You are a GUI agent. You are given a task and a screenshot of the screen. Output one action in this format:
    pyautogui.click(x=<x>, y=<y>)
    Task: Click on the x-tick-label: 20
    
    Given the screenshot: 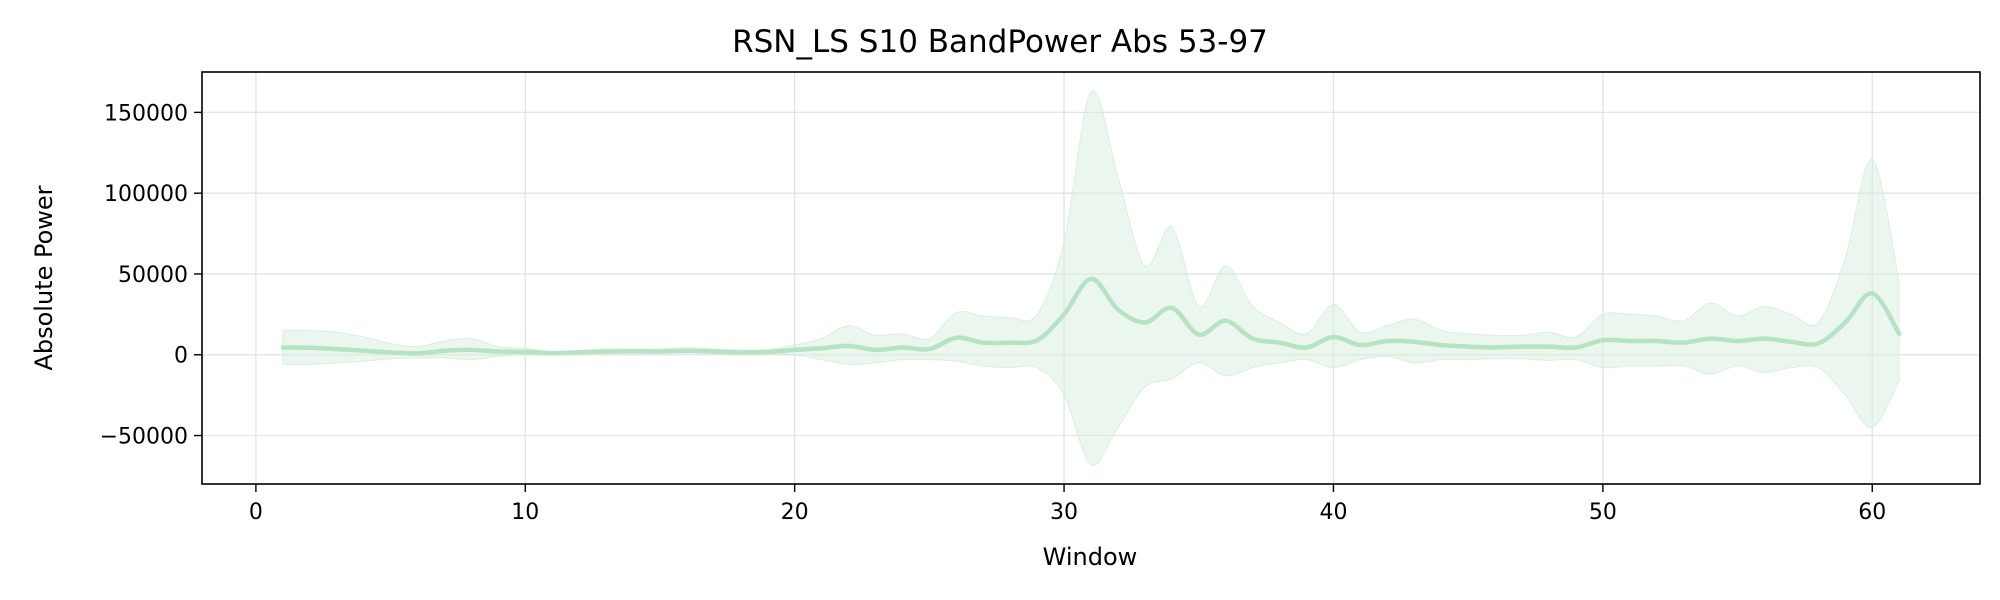 What is the action you would take?
    pyautogui.click(x=795, y=512)
    